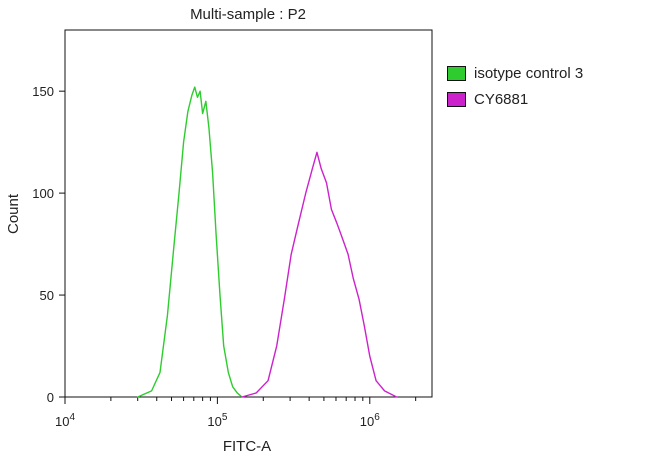 Image resolution: width=650 pixels, height=463 pixels. What do you see at coordinates (456, 73) in the screenshot?
I see `legend-swatch-isotype-control` at bounding box center [456, 73].